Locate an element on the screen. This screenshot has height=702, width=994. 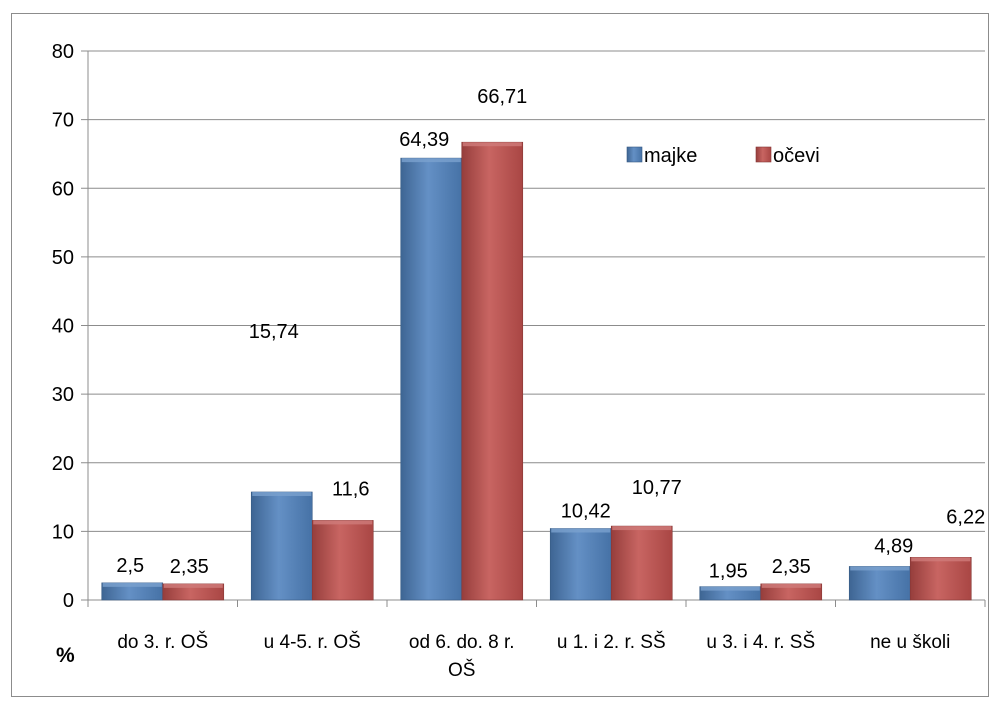
y-tick-label: 40 is located at coordinates (63, 327).